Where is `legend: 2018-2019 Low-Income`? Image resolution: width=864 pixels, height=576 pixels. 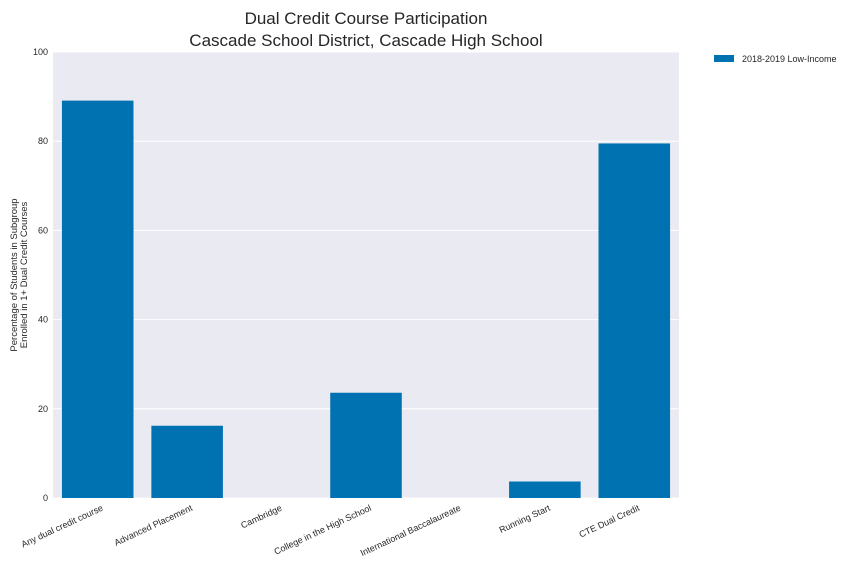
legend: 2018-2019 Low-Income is located at coordinates (775, 59).